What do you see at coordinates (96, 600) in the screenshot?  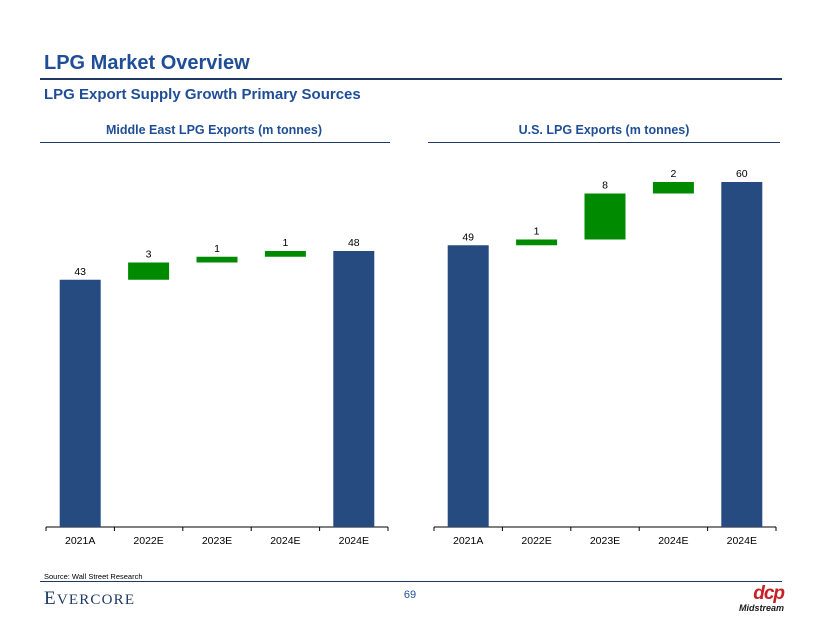 I see `logo-rest: VERCORE` at bounding box center [96, 600].